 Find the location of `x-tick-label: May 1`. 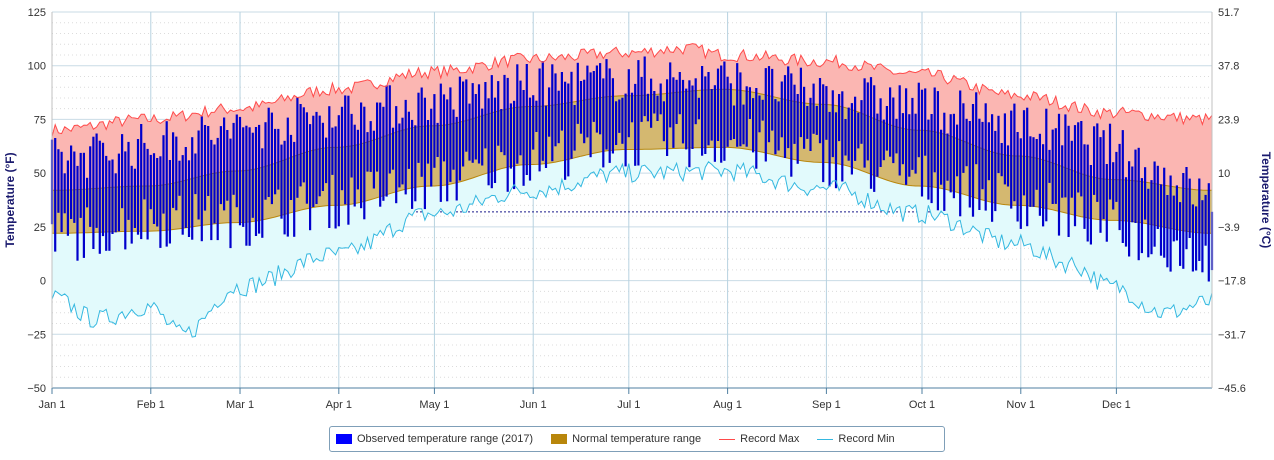

x-tick-label: May 1 is located at coordinates (434, 405).